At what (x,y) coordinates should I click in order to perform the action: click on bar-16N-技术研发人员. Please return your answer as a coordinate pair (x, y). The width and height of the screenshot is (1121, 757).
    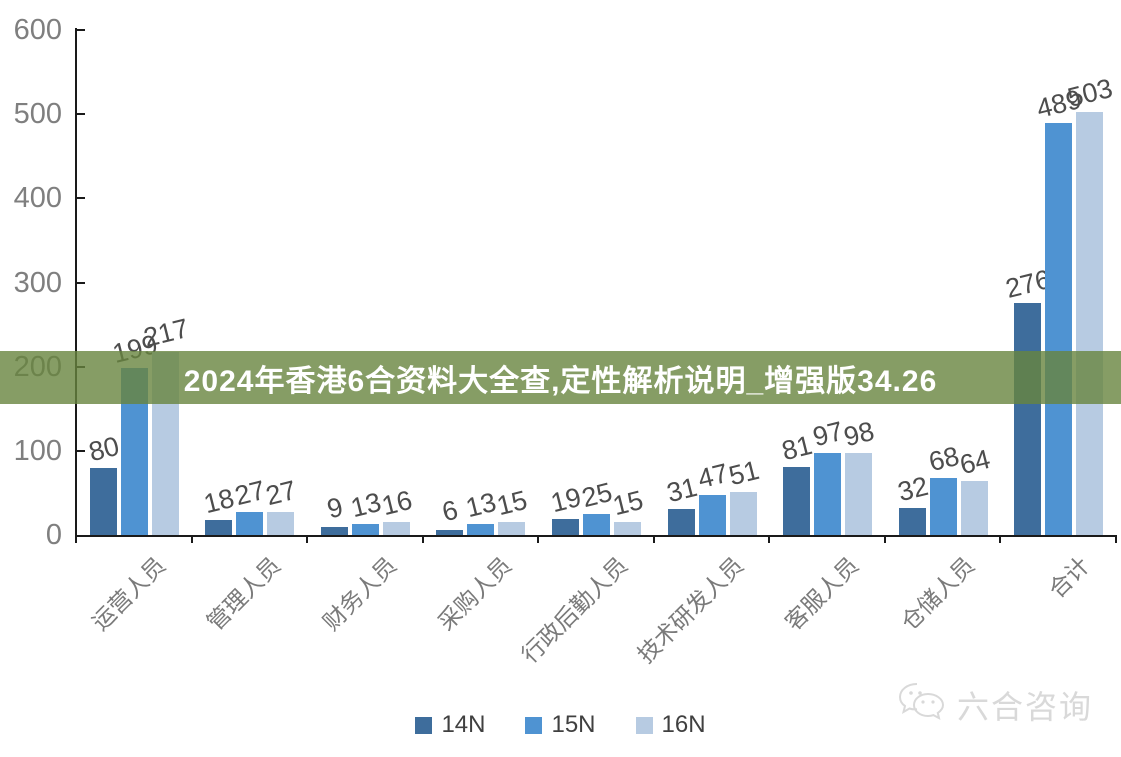
    Looking at the image, I should click on (743, 513).